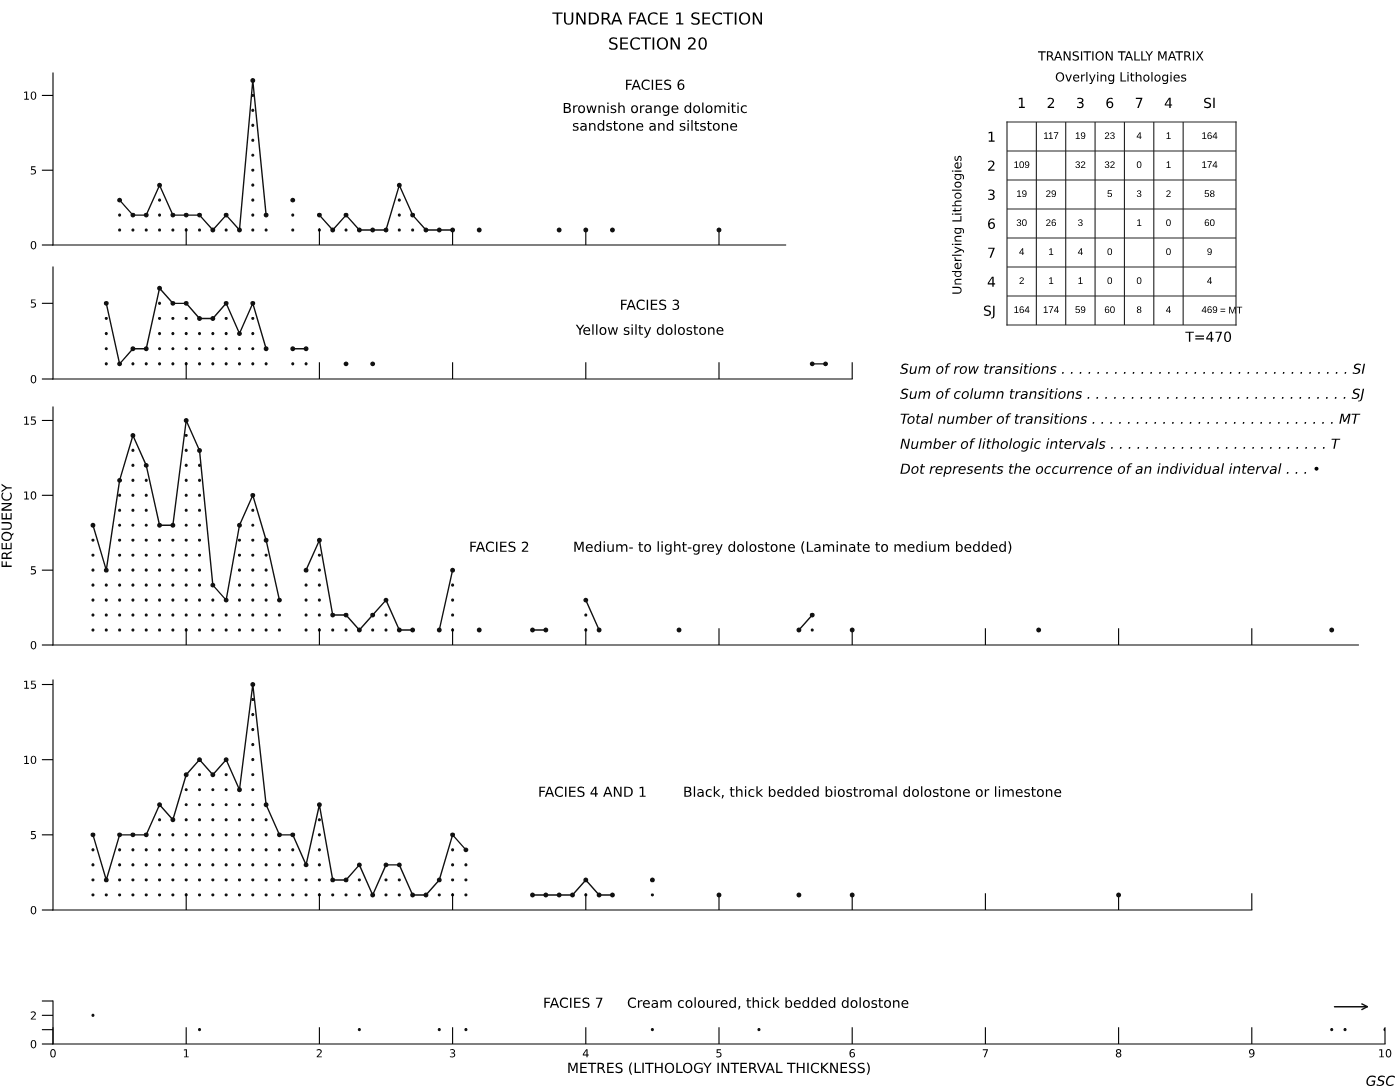 The width and height of the screenshot is (1399, 1088). What do you see at coordinates (1251, 1053) in the screenshot?
I see `x-tick-label: 9` at bounding box center [1251, 1053].